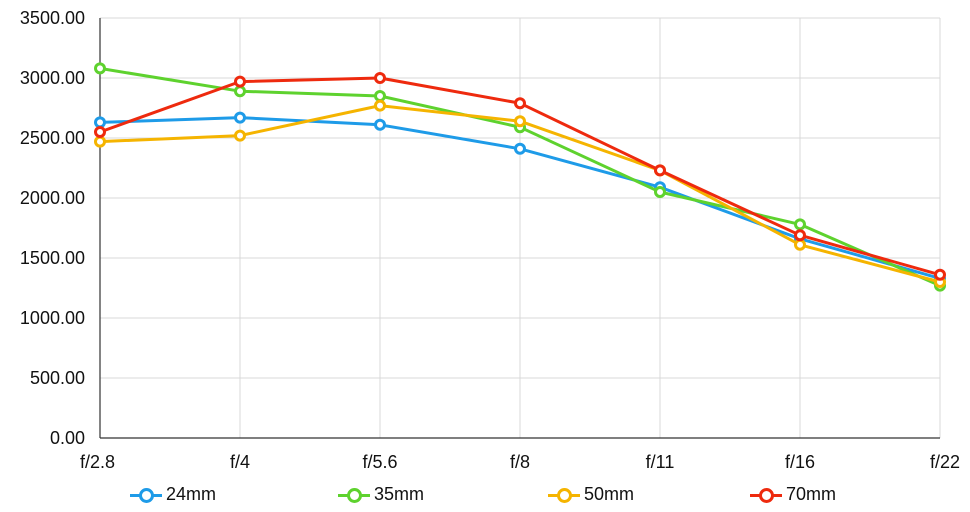 This screenshot has height=512, width=970. What do you see at coordinates (379, 462) in the screenshot?
I see `x-tick-label: f/5.6` at bounding box center [379, 462].